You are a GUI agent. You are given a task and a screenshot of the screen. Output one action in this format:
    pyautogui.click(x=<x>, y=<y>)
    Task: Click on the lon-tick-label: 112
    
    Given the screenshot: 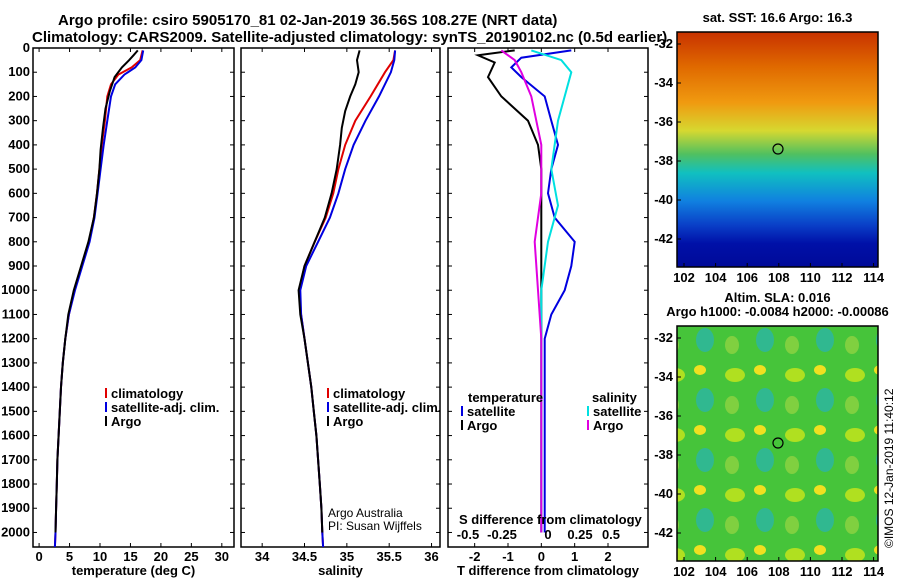 What is the action you would take?
    pyautogui.click(x=842, y=571)
    